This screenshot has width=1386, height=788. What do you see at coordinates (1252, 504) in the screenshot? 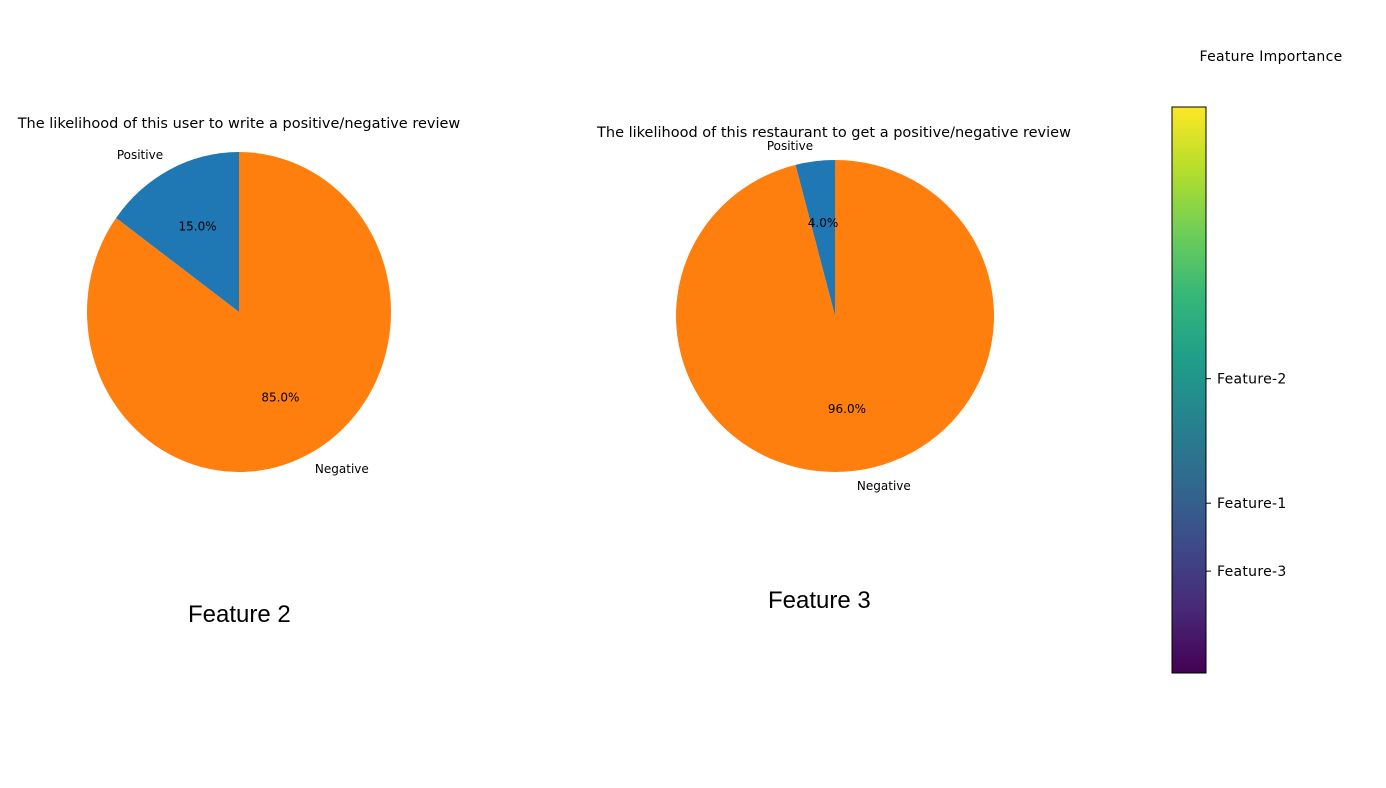
I see `colorbar-tick-label-feature-1: Feature-1` at bounding box center [1252, 504].